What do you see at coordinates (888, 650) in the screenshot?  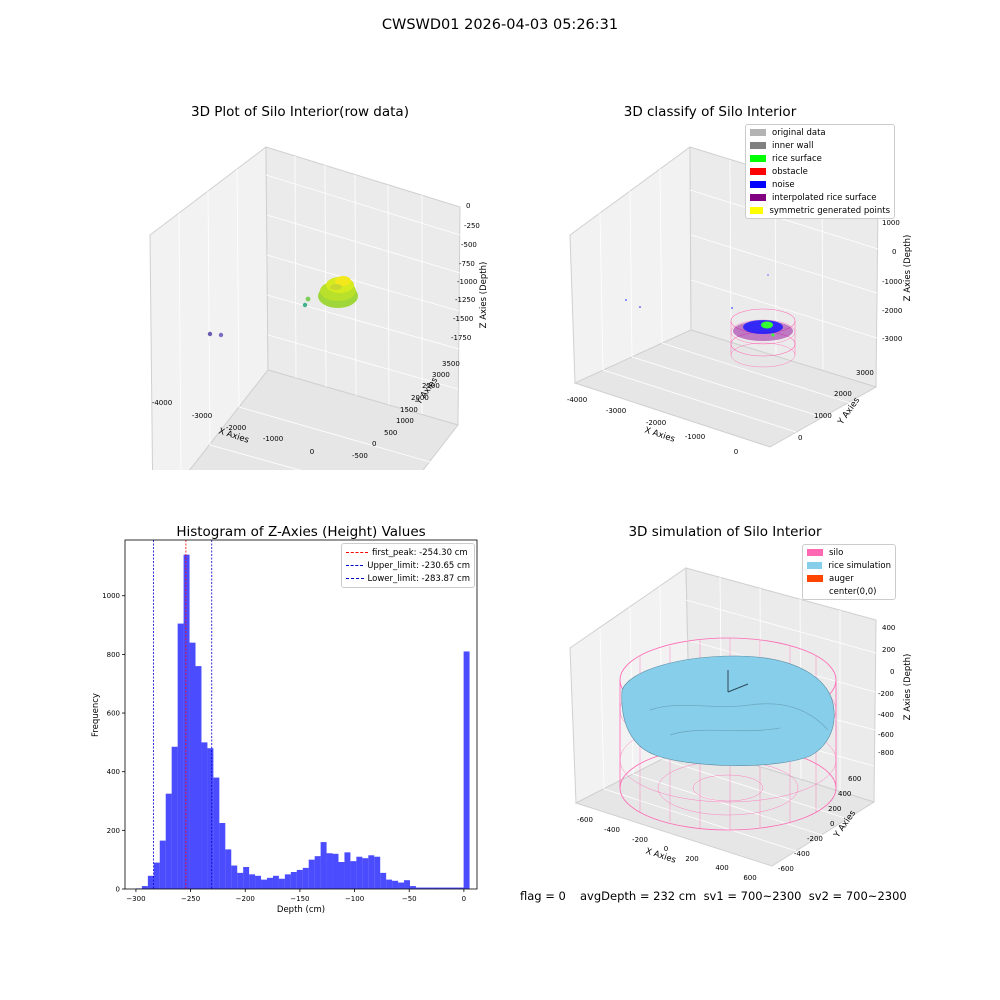 I see `sim-z-tick: 200` at bounding box center [888, 650].